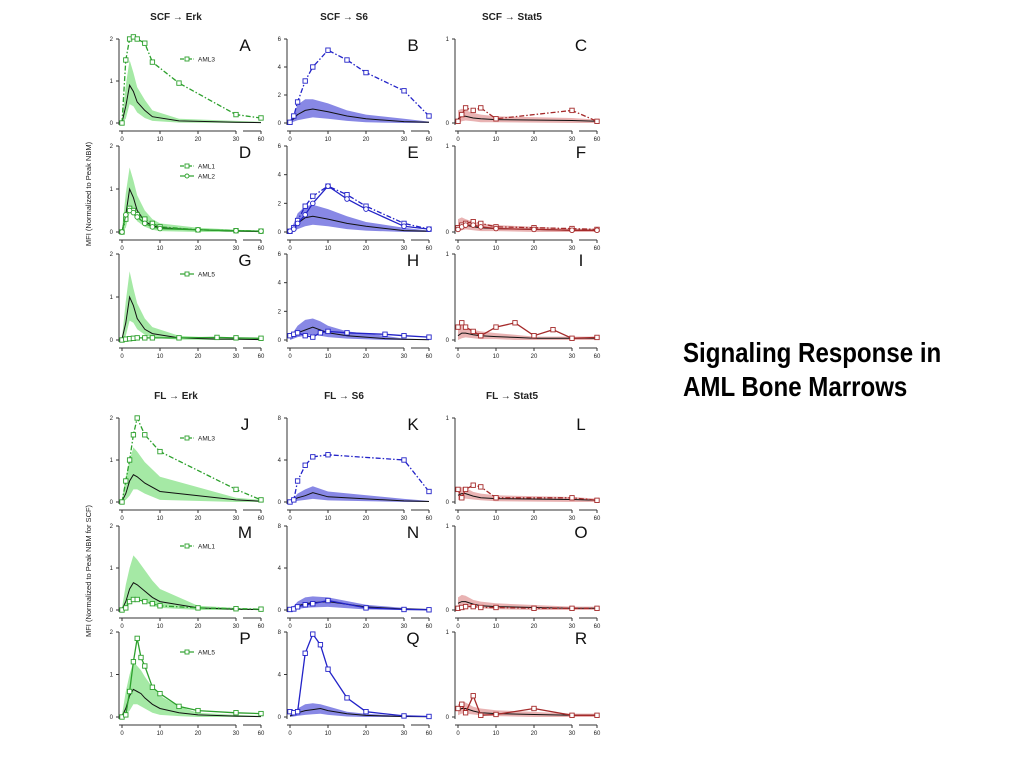 The height and width of the screenshot is (768, 1024). I want to click on panel-title: SCF → S6, so click(344, 17).